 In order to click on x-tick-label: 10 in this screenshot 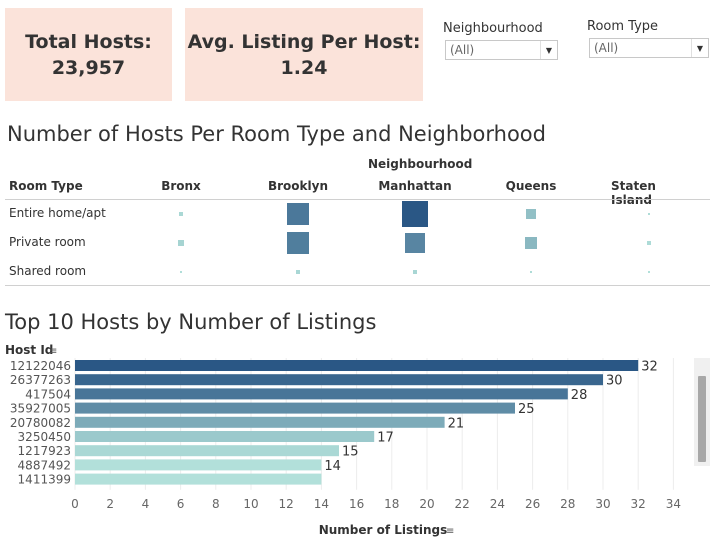, I will do `click(250, 504)`.